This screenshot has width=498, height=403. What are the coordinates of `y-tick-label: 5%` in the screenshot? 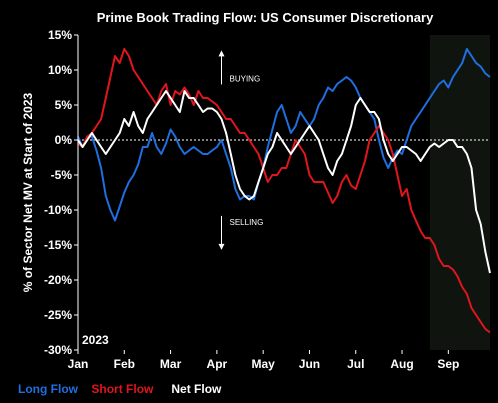 It's located at (64, 105).